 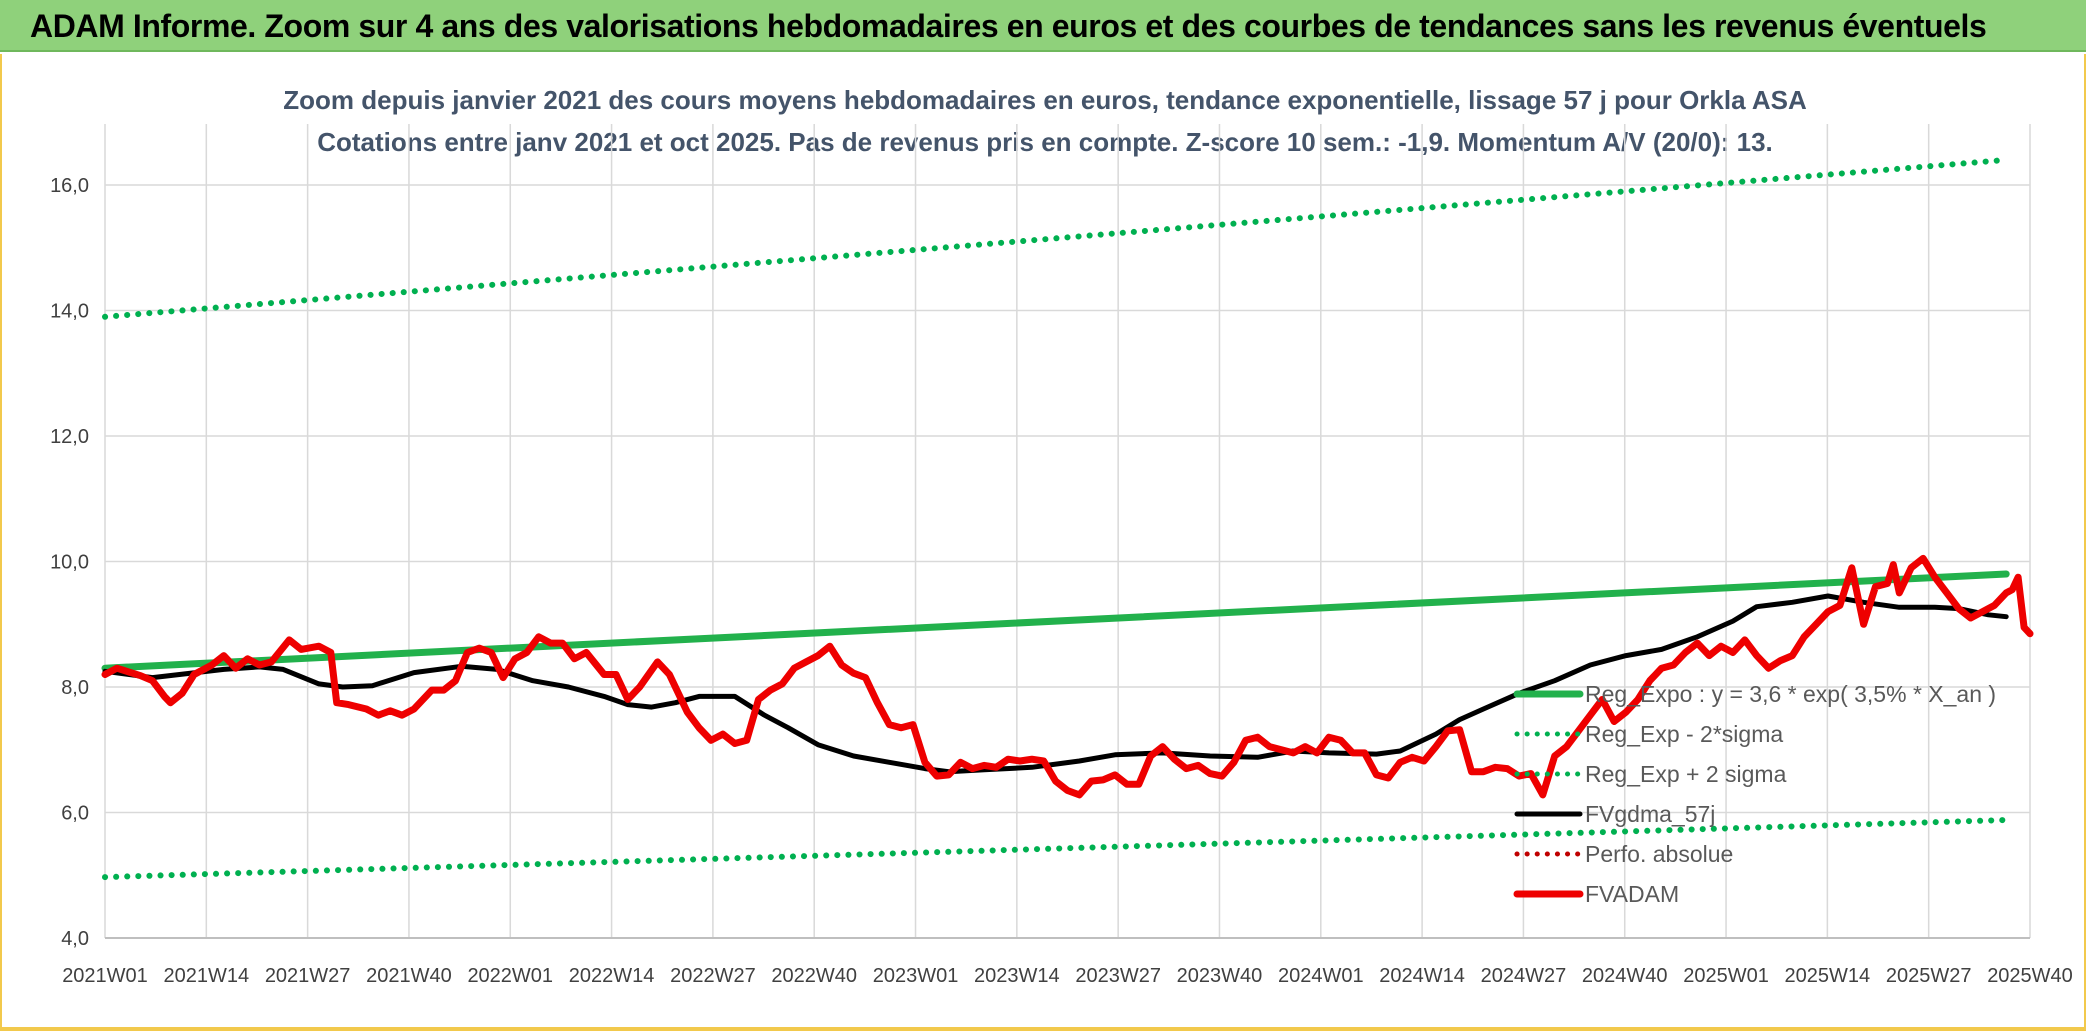 What do you see at coordinates (713, 976) in the screenshot?
I see `x-tick-label: 2022W27` at bounding box center [713, 976].